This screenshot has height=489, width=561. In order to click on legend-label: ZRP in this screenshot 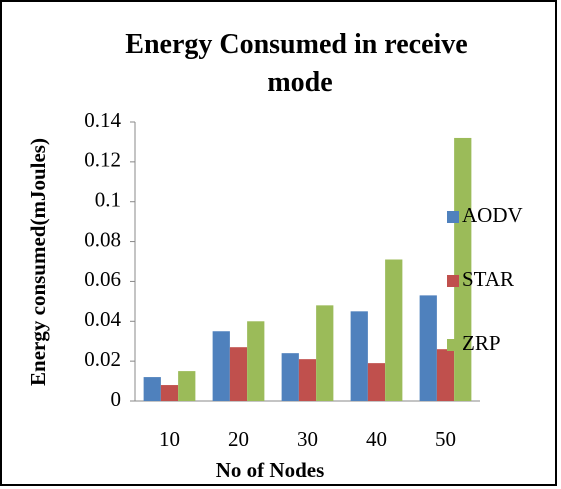, I will do `click(481, 343)`.